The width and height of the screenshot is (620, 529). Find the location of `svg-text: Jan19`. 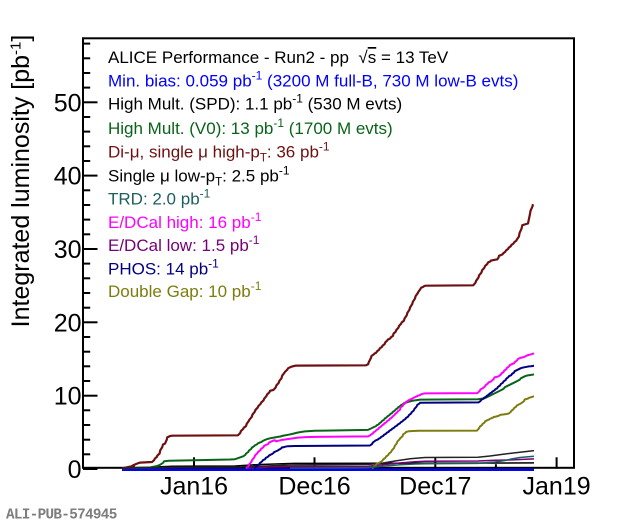

svg-text: Jan19 is located at coordinates (557, 487).